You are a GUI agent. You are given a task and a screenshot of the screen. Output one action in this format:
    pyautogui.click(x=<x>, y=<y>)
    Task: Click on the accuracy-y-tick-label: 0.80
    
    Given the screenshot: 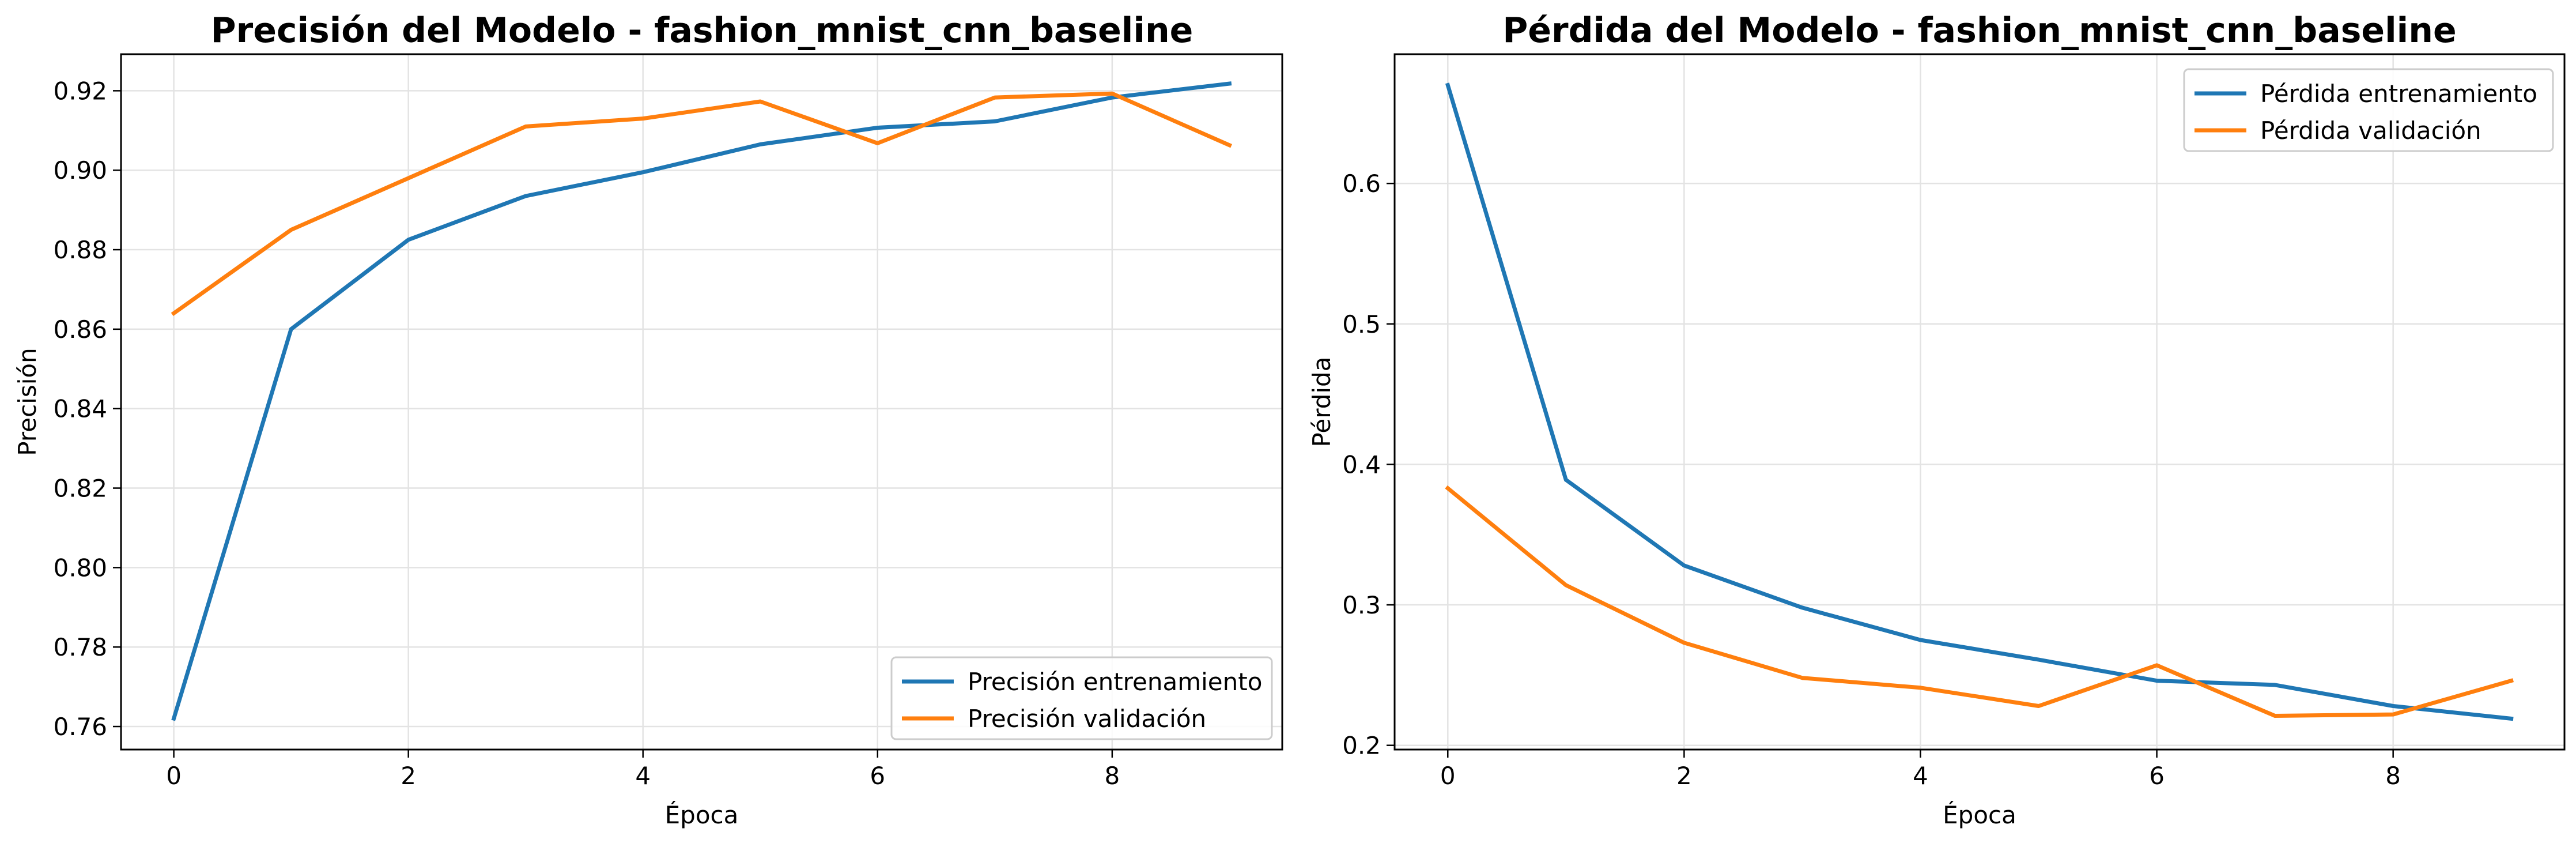 What is the action you would take?
    pyautogui.click(x=80, y=568)
    